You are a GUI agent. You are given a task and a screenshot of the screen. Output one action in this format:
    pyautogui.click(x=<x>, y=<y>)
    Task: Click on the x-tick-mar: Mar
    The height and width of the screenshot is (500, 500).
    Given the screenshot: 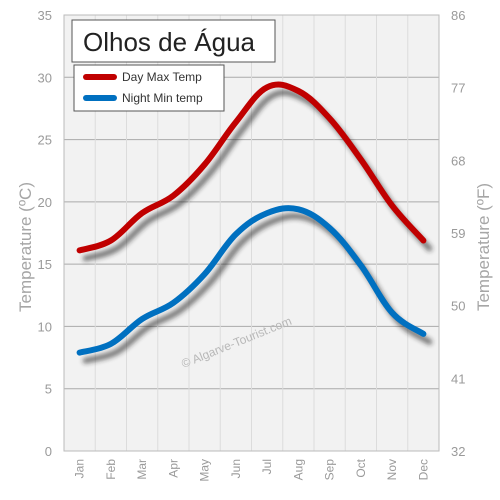 What is the action you would take?
    pyautogui.click(x=142, y=469)
    